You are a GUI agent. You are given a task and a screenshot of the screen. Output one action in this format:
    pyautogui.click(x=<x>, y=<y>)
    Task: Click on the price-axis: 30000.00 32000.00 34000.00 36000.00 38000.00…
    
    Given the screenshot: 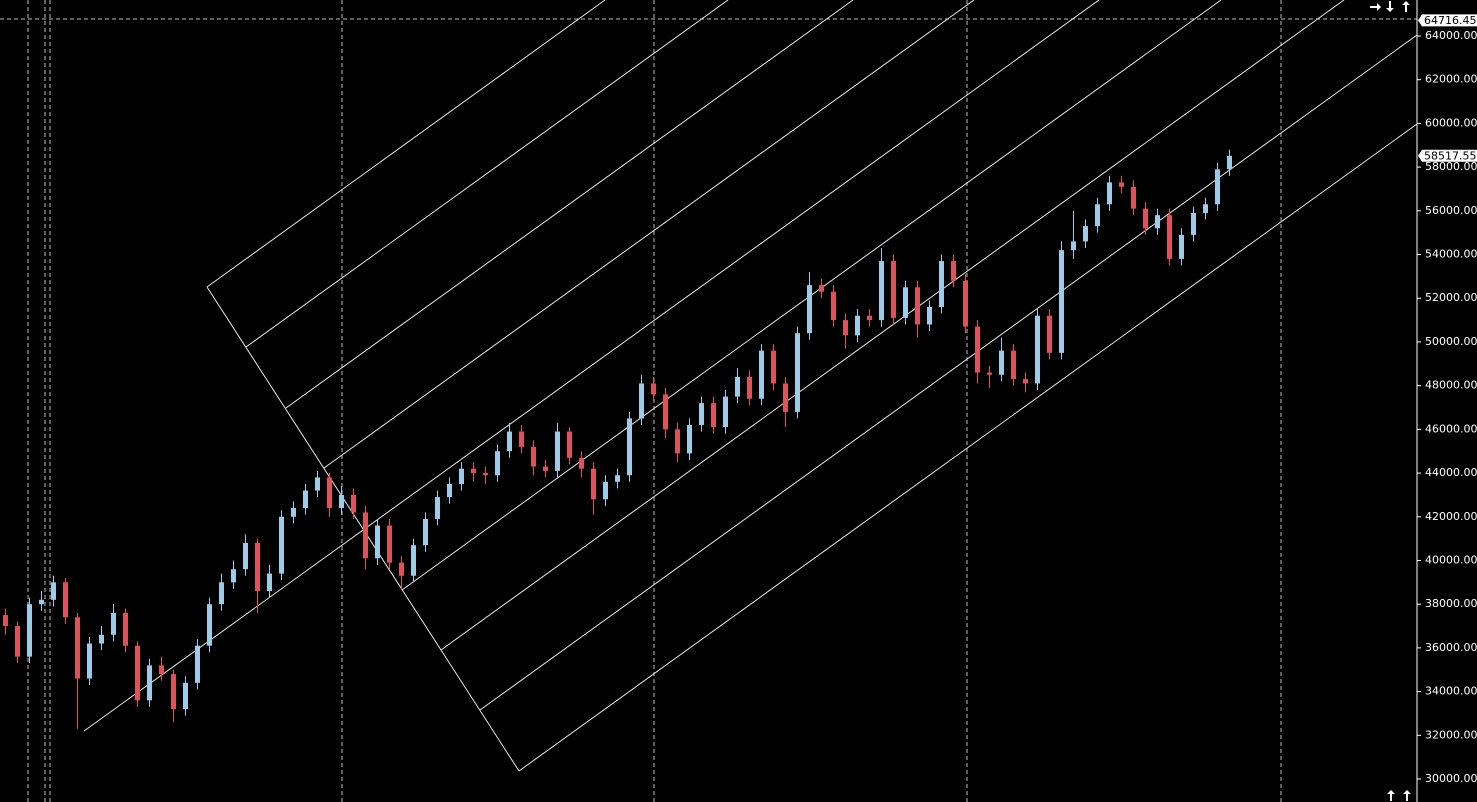 What is the action you would take?
    pyautogui.click(x=1447, y=399)
    